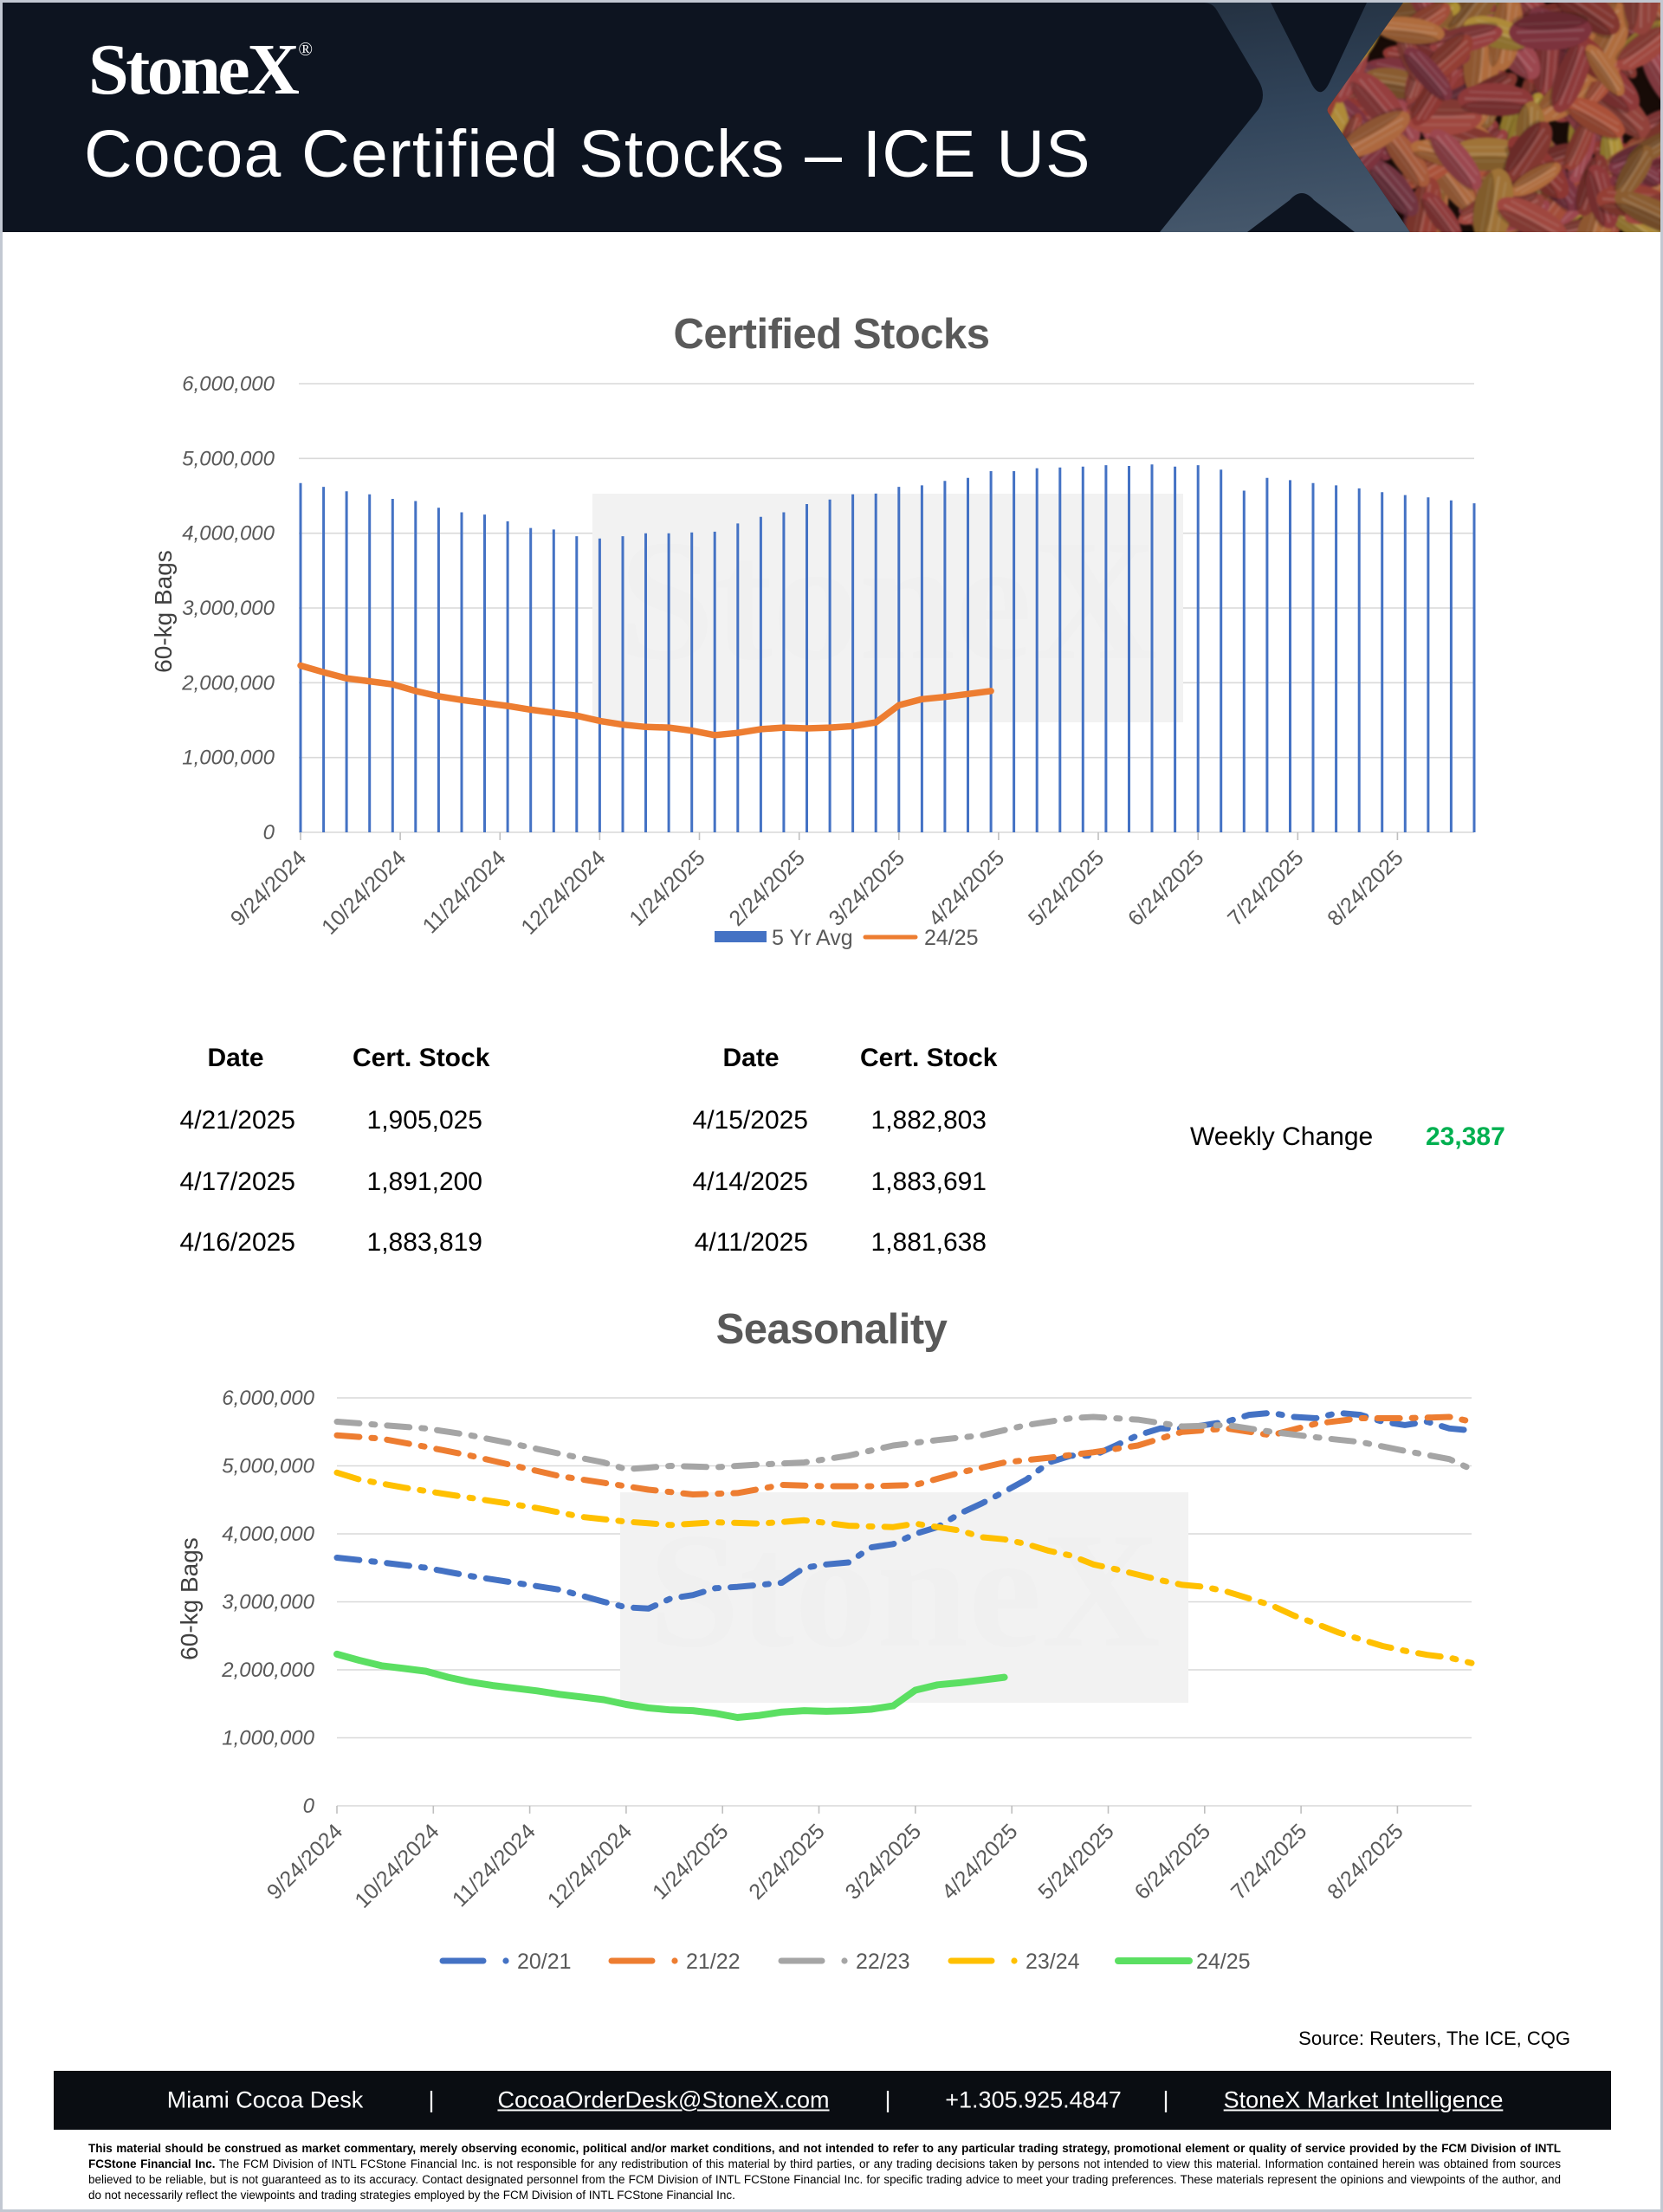  What do you see at coordinates (812, 938) in the screenshot?
I see `svg-text: 5 Yr Avg` at bounding box center [812, 938].